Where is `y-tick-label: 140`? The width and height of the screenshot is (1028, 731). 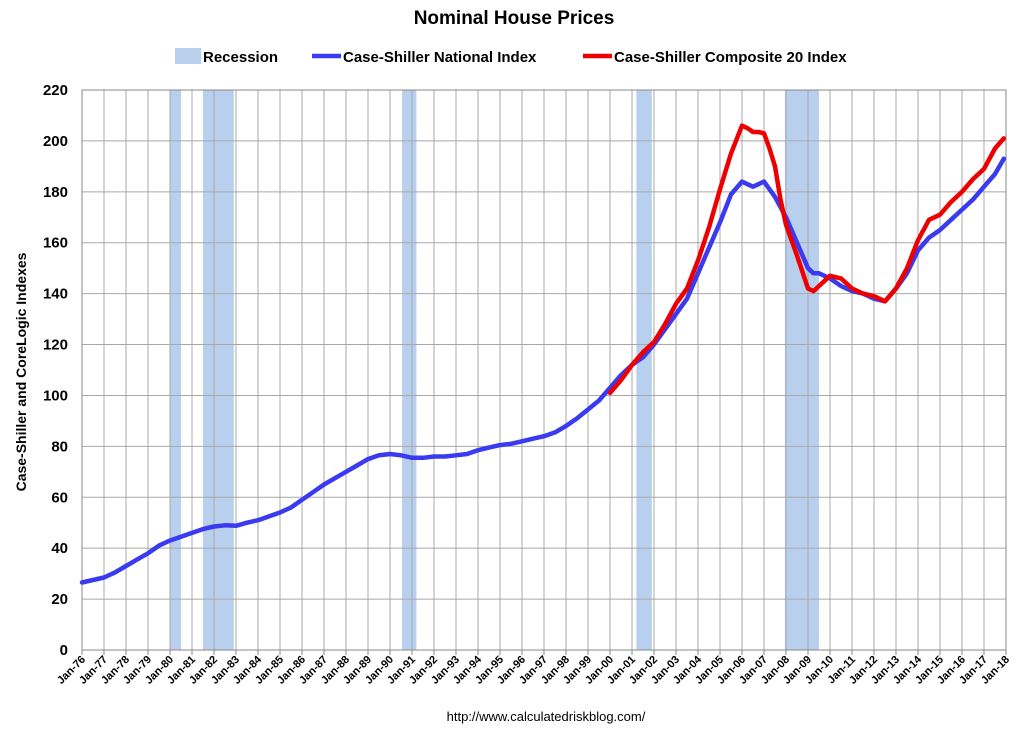
y-tick-label: 140 is located at coordinates (55, 294).